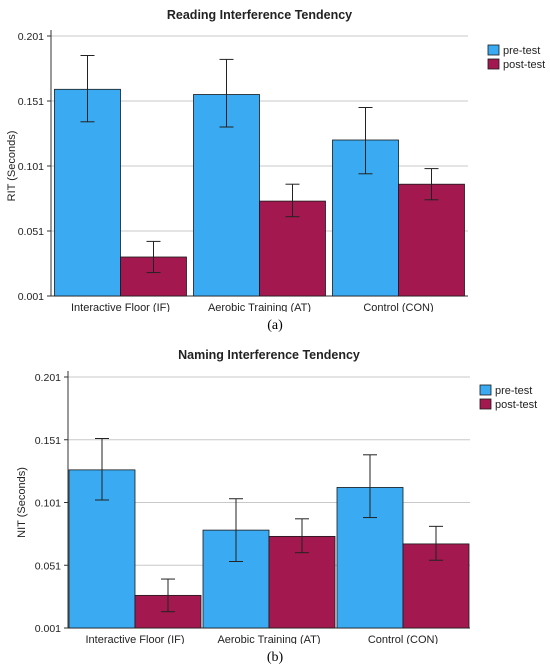 The image size is (550, 670). I want to click on caption-a: (a), so click(275, 325).